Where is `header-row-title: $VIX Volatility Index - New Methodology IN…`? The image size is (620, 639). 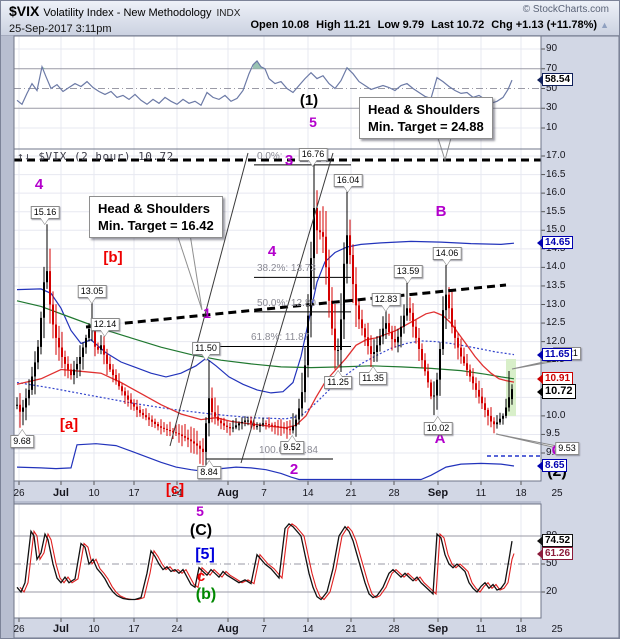
header-row-title: $VIX Volatility Index - New Methodology IN… is located at coordinates (311, 11).